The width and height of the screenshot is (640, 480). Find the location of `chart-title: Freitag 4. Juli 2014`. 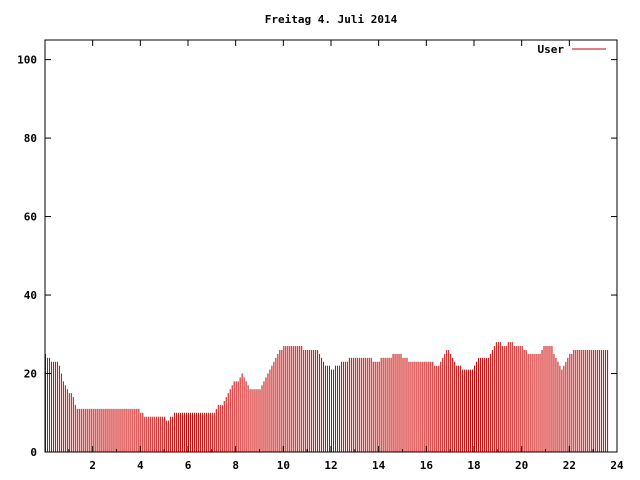

chart-title: Freitag 4. Juli 2014 is located at coordinates (331, 19).